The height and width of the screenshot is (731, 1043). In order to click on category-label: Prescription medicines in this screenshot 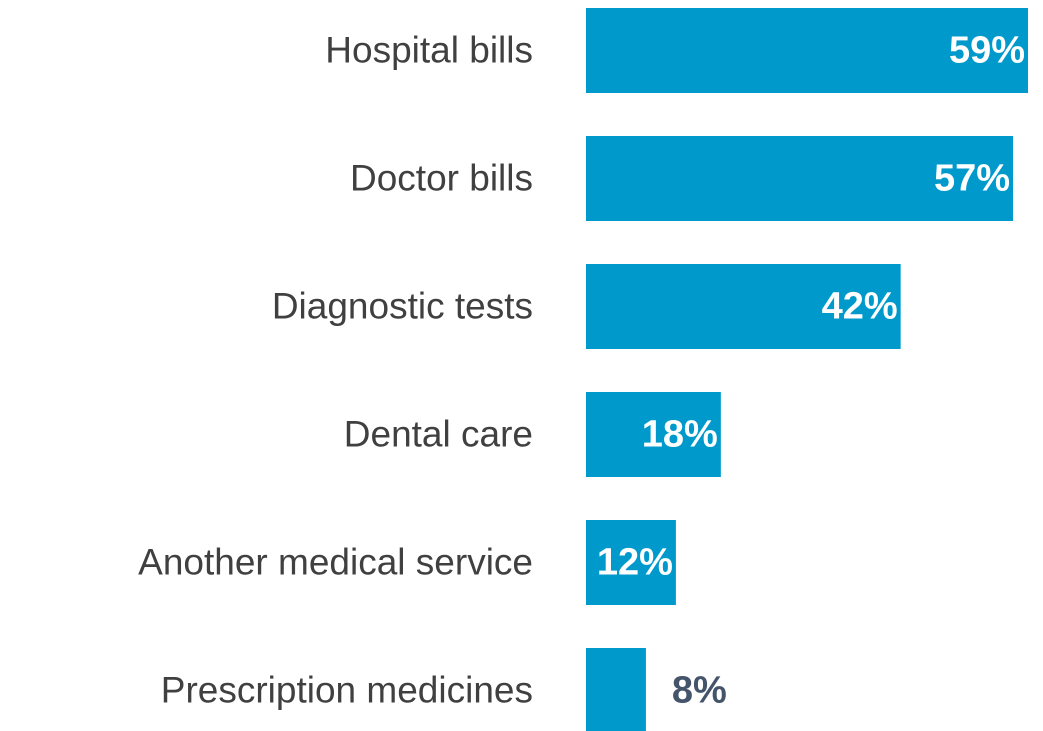, I will do `click(347, 689)`.